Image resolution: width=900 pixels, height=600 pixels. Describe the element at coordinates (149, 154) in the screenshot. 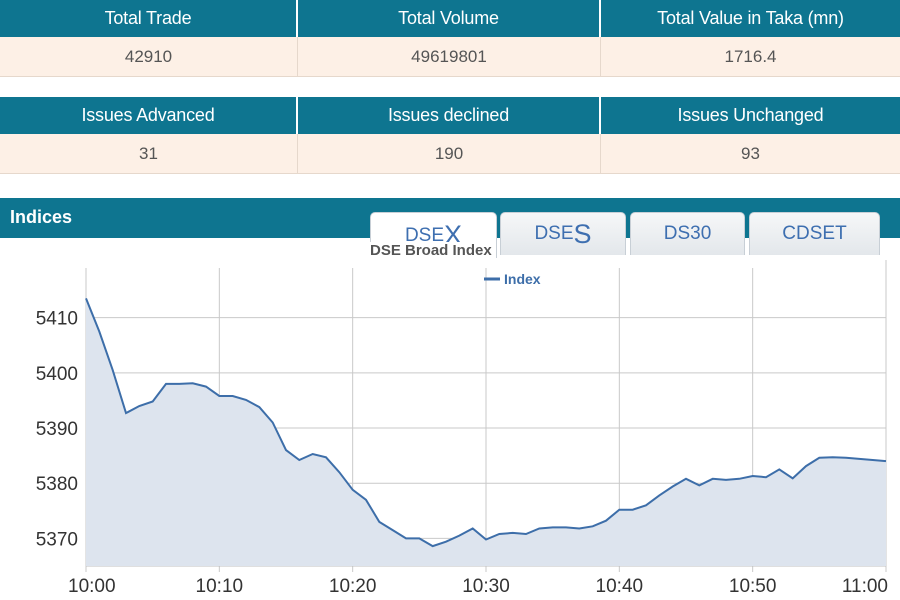

I see `issues-advanced-value: 31` at that location.